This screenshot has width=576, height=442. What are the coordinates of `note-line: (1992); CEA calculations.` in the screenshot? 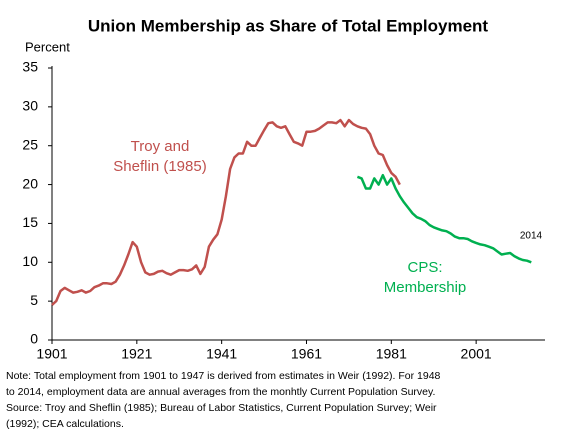 It's located at (65, 424).